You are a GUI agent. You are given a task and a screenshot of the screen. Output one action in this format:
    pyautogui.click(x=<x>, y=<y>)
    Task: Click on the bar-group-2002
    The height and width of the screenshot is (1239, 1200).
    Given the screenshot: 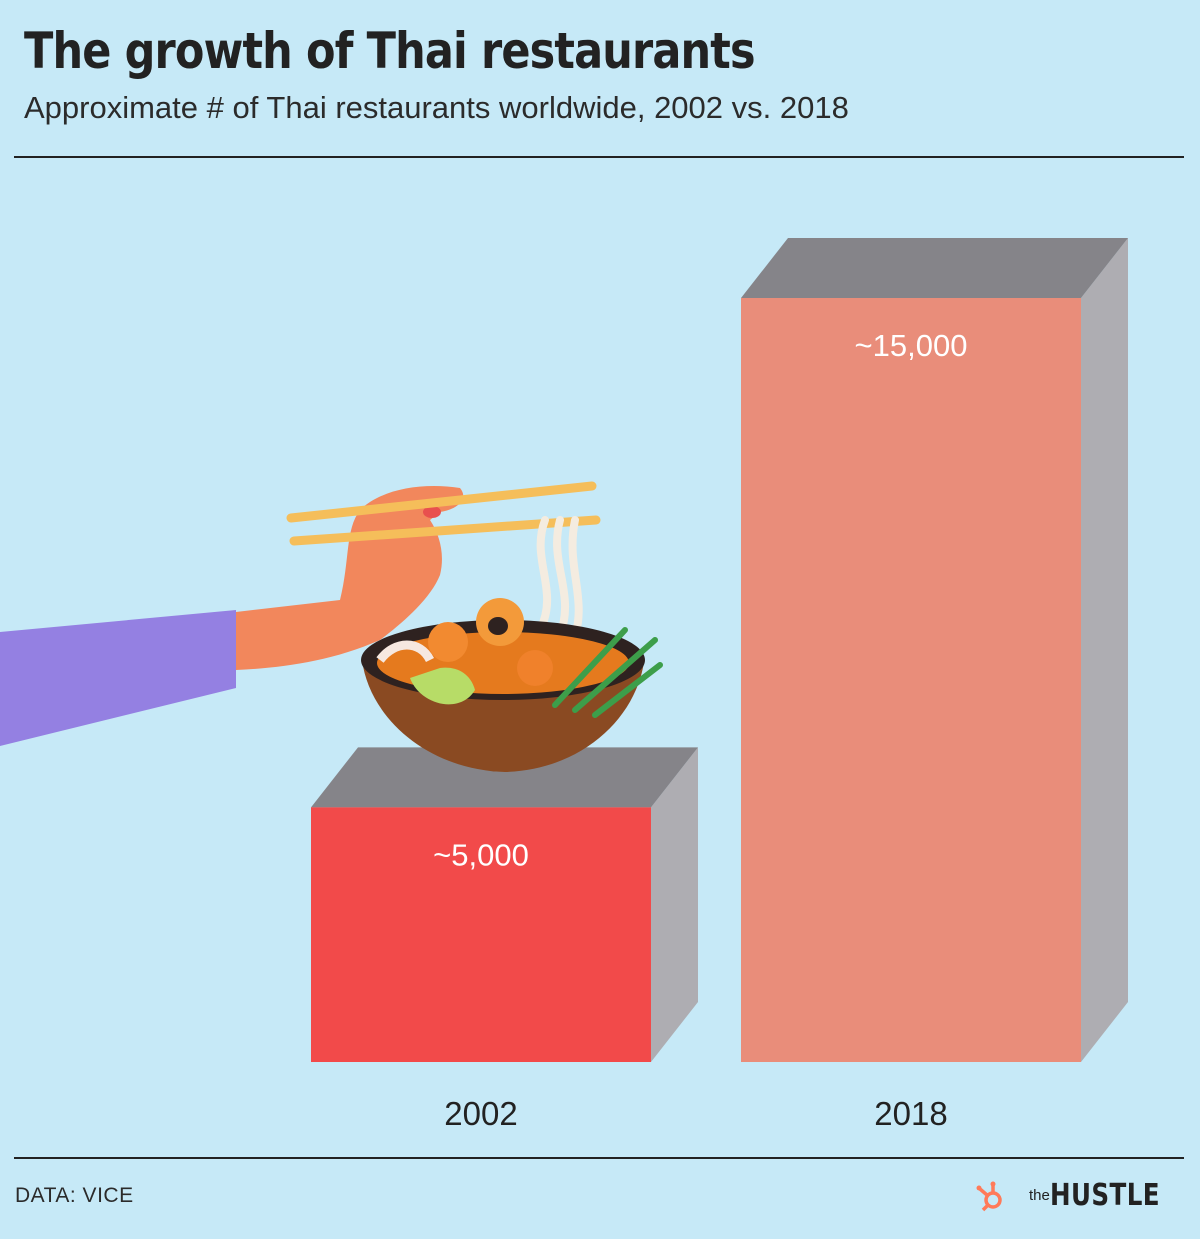 What is the action you would take?
    pyautogui.click(x=504, y=904)
    